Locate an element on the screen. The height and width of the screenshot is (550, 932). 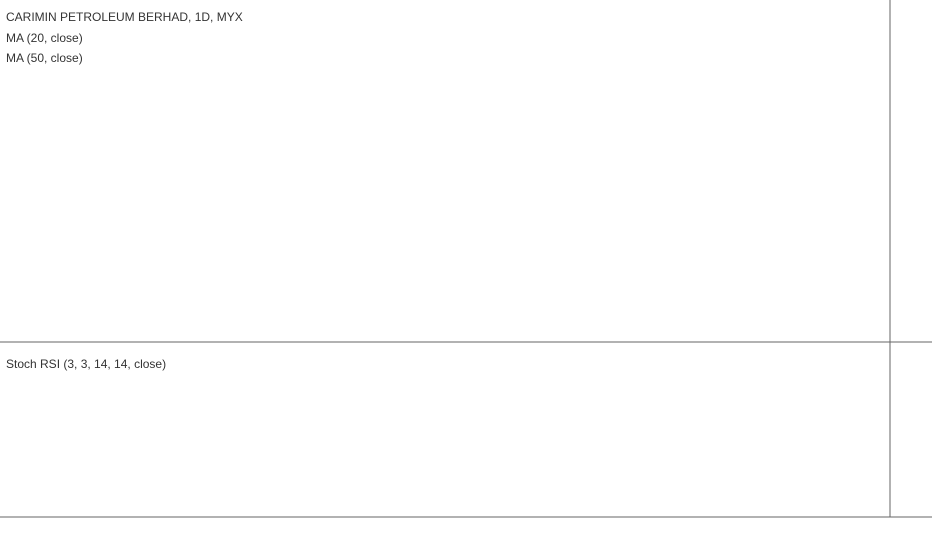
oscillator-title: Stoch RSI (3, 3, 14, 14, close) is located at coordinates (86, 364).